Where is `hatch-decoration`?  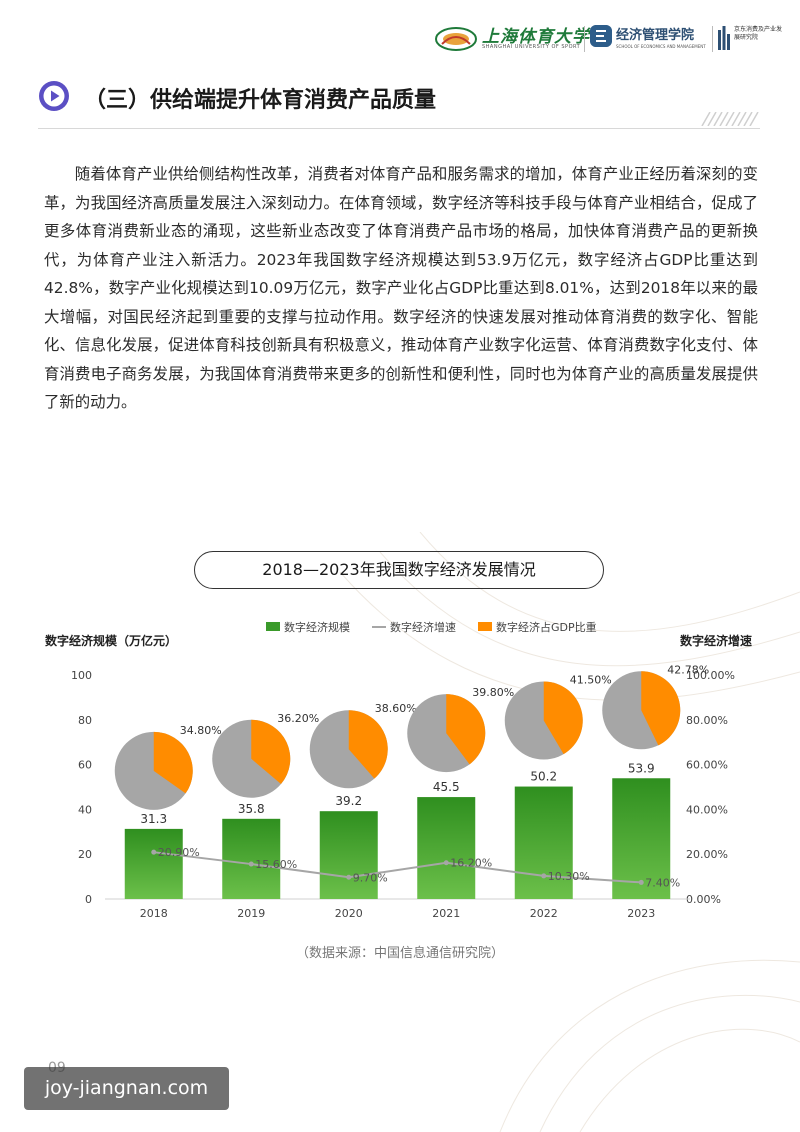 hatch-decoration is located at coordinates (730, 119).